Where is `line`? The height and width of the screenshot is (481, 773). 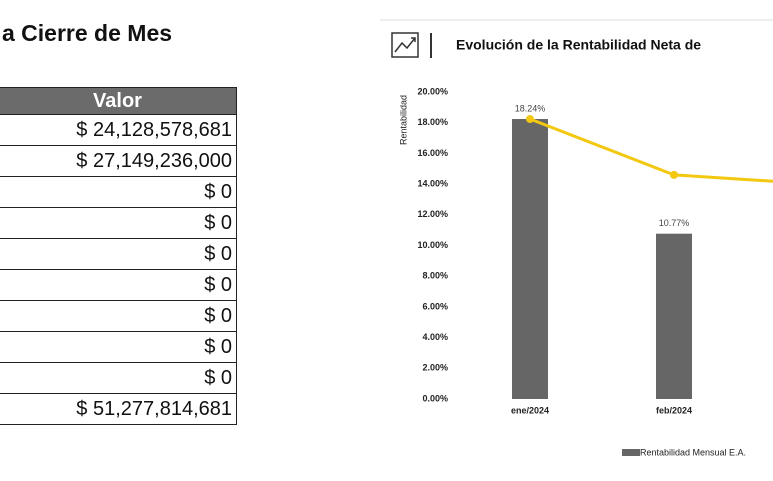 line is located at coordinates (651, 150).